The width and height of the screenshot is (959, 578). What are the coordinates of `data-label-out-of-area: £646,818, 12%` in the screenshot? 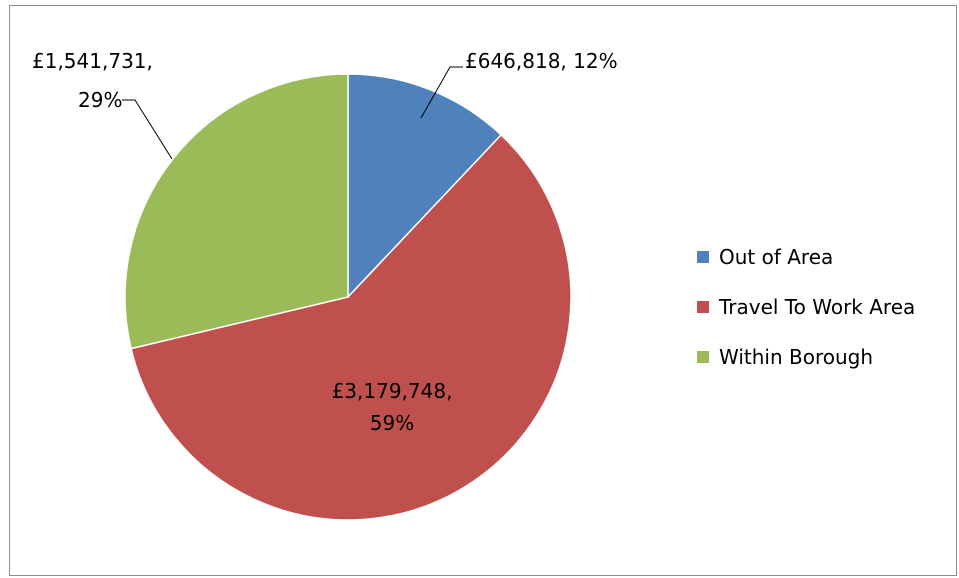 It's located at (541, 61).